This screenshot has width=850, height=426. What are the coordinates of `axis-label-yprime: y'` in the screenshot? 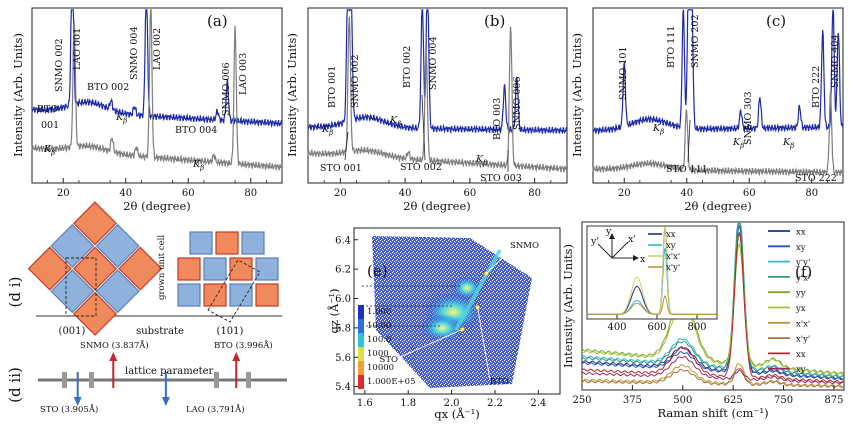 It's located at (594, 241).